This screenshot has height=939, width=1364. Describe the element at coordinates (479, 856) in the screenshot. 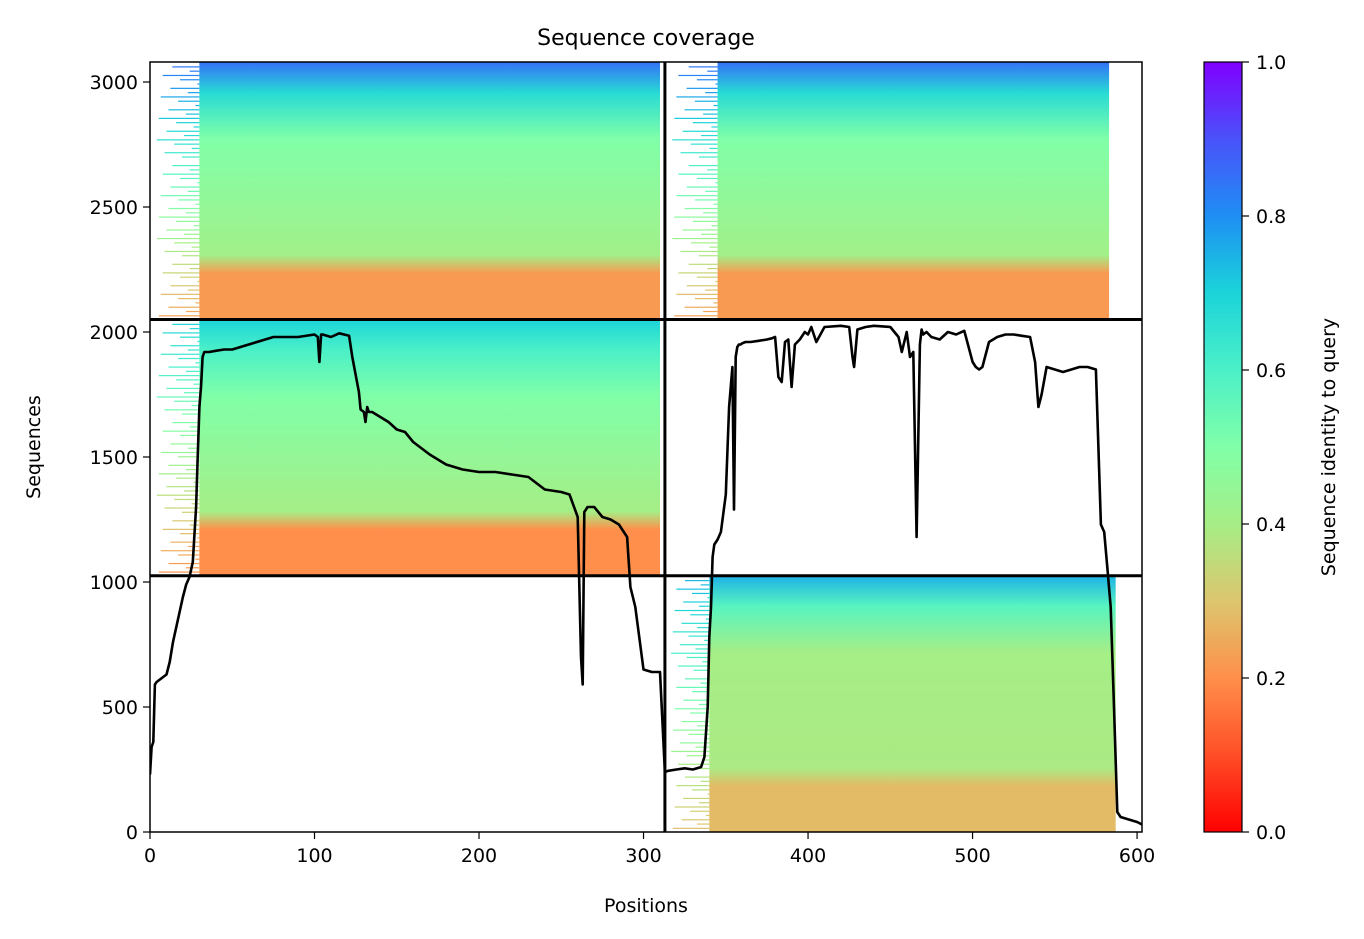

I see `x-tick-label: 200` at that location.